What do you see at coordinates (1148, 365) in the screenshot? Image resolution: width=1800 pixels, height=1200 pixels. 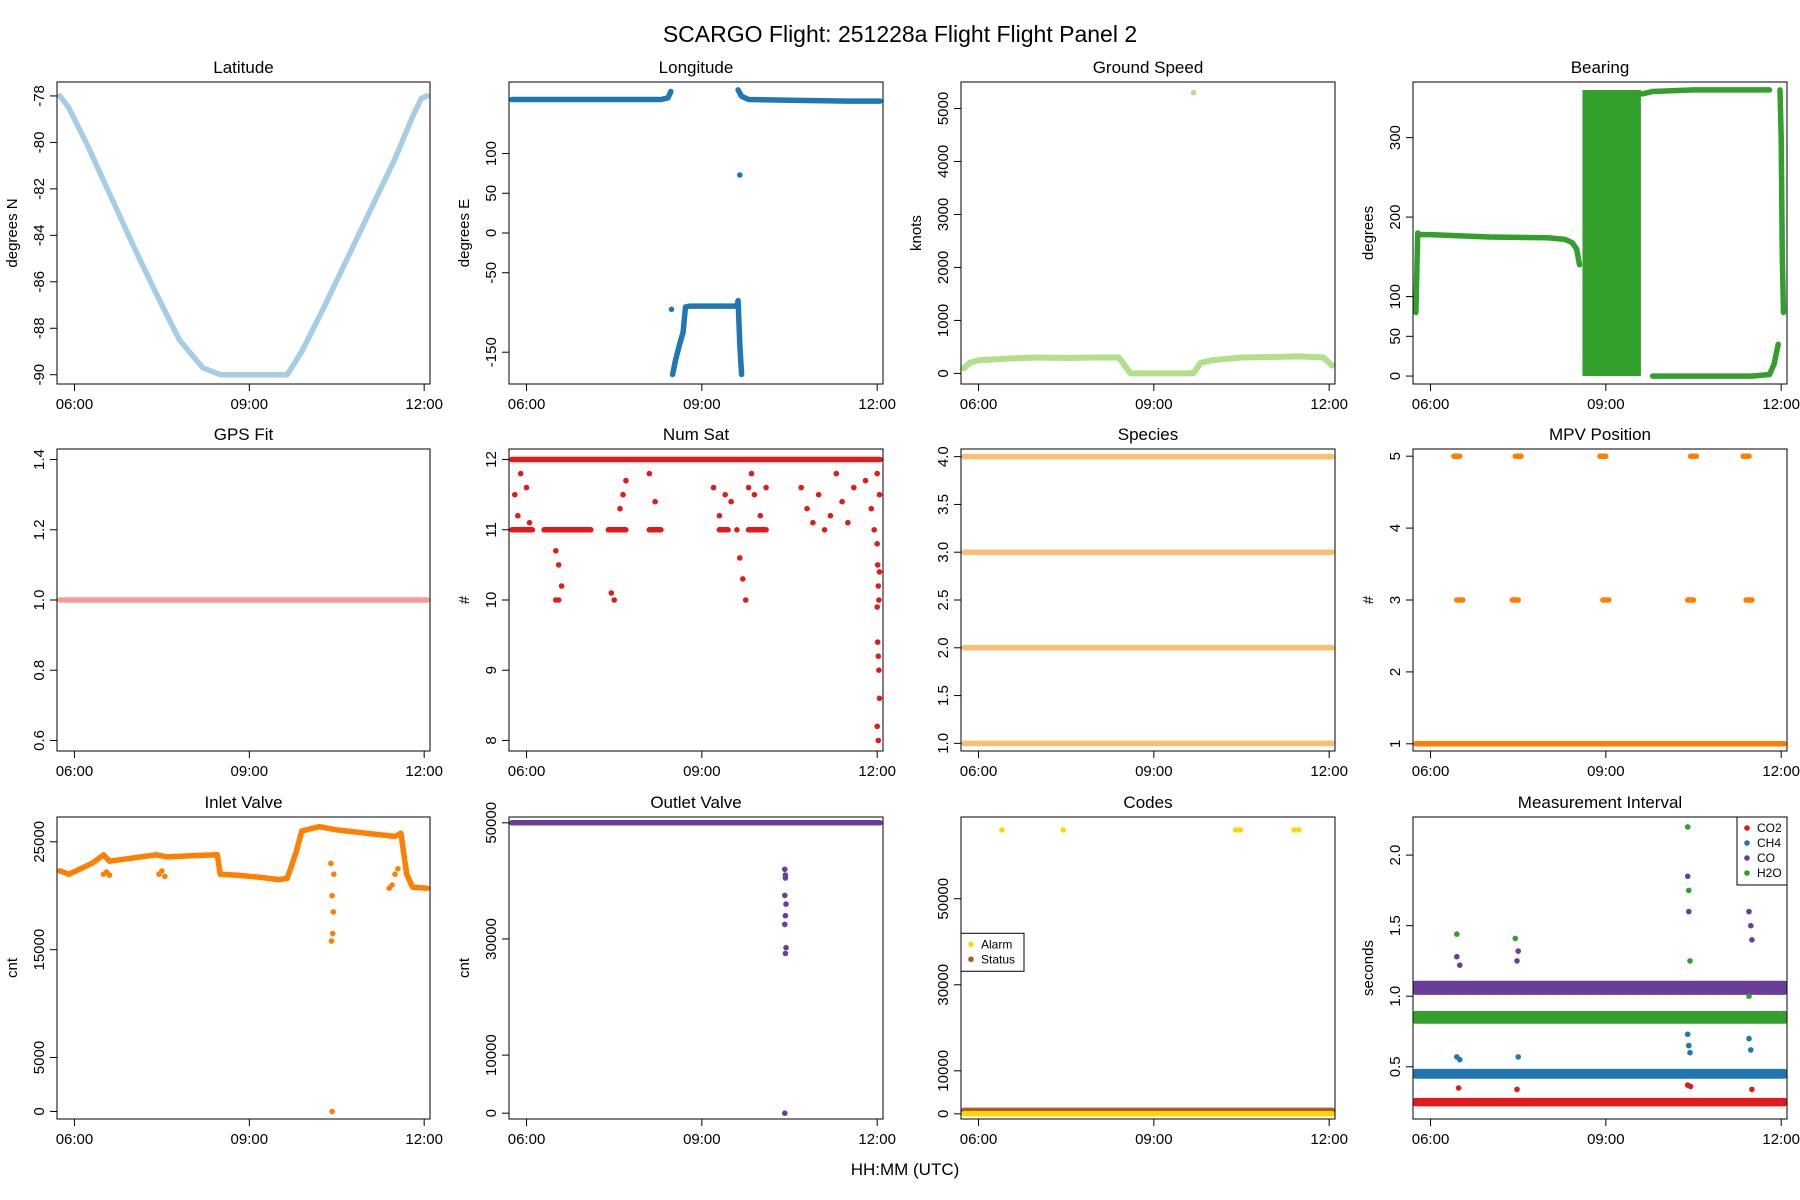 I see `ground_speed-series-ground-speed` at bounding box center [1148, 365].